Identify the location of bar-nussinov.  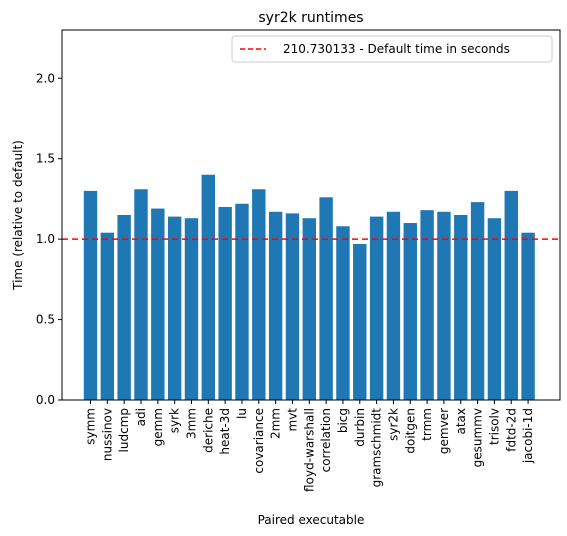
(107, 316).